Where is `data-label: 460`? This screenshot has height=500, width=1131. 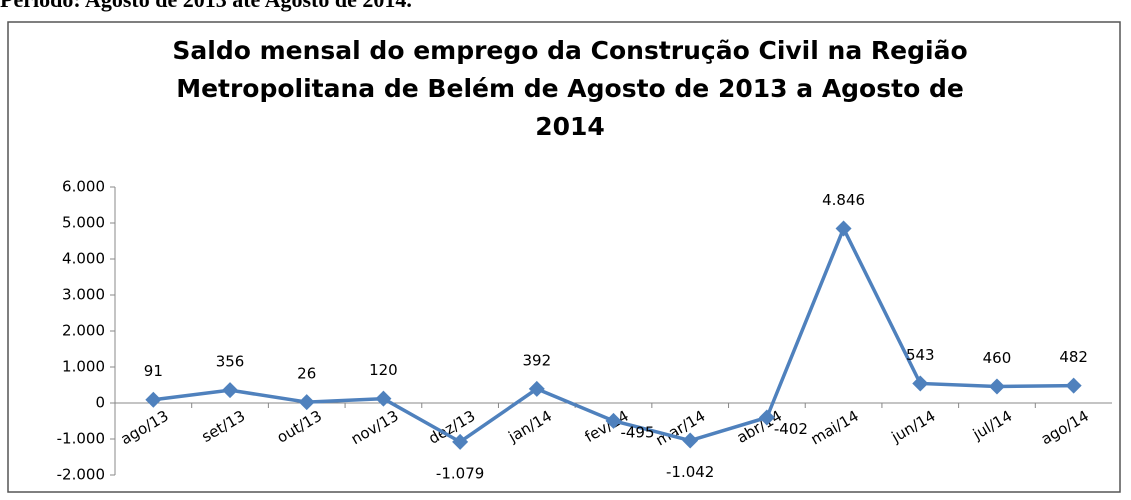 data-label: 460 is located at coordinates (997, 358).